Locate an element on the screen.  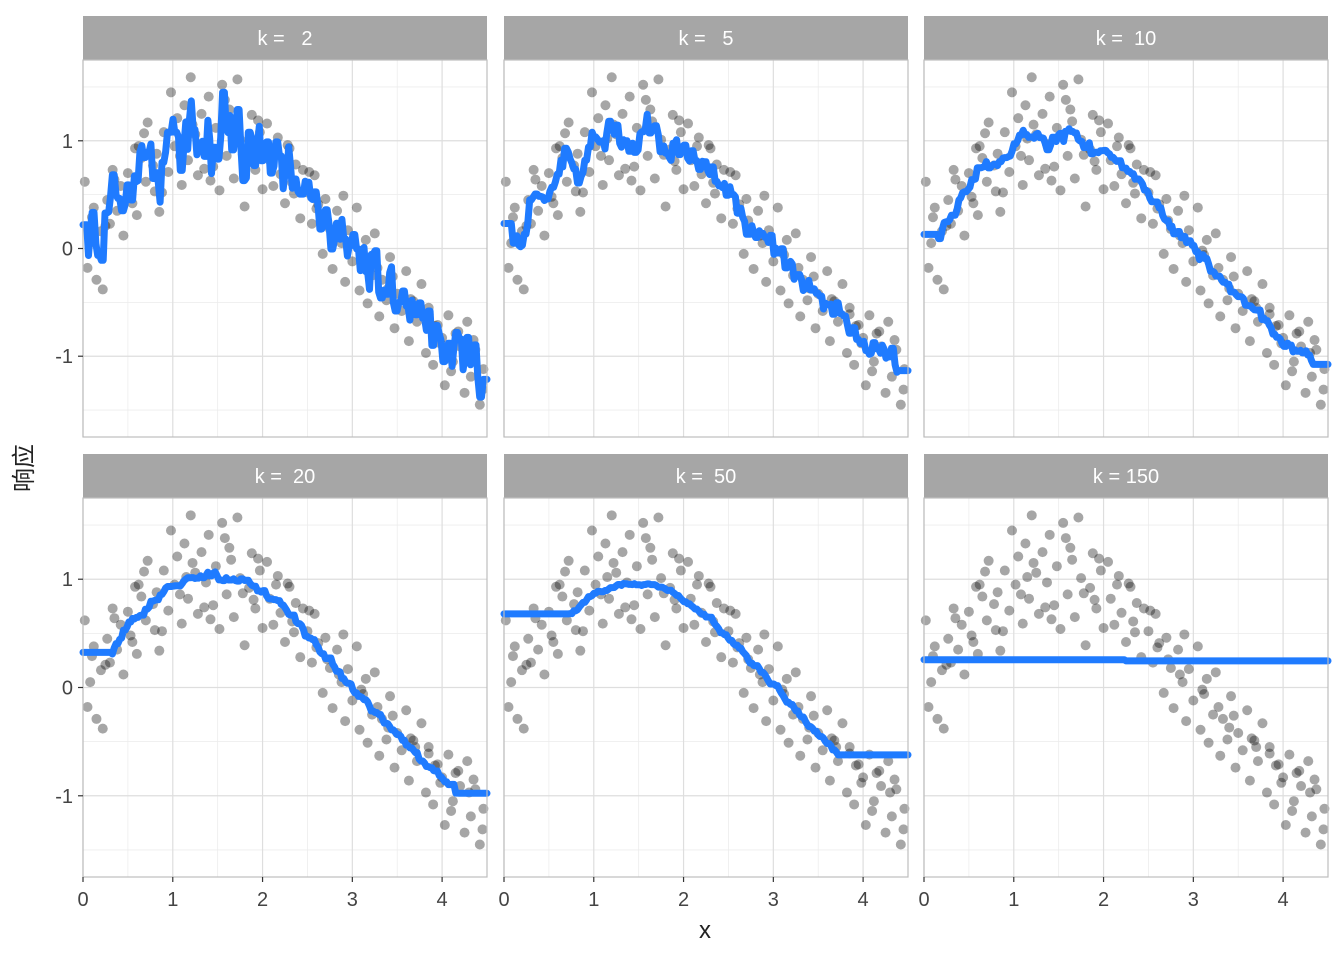
y-tick-label: 0 is located at coordinates (67, 250).